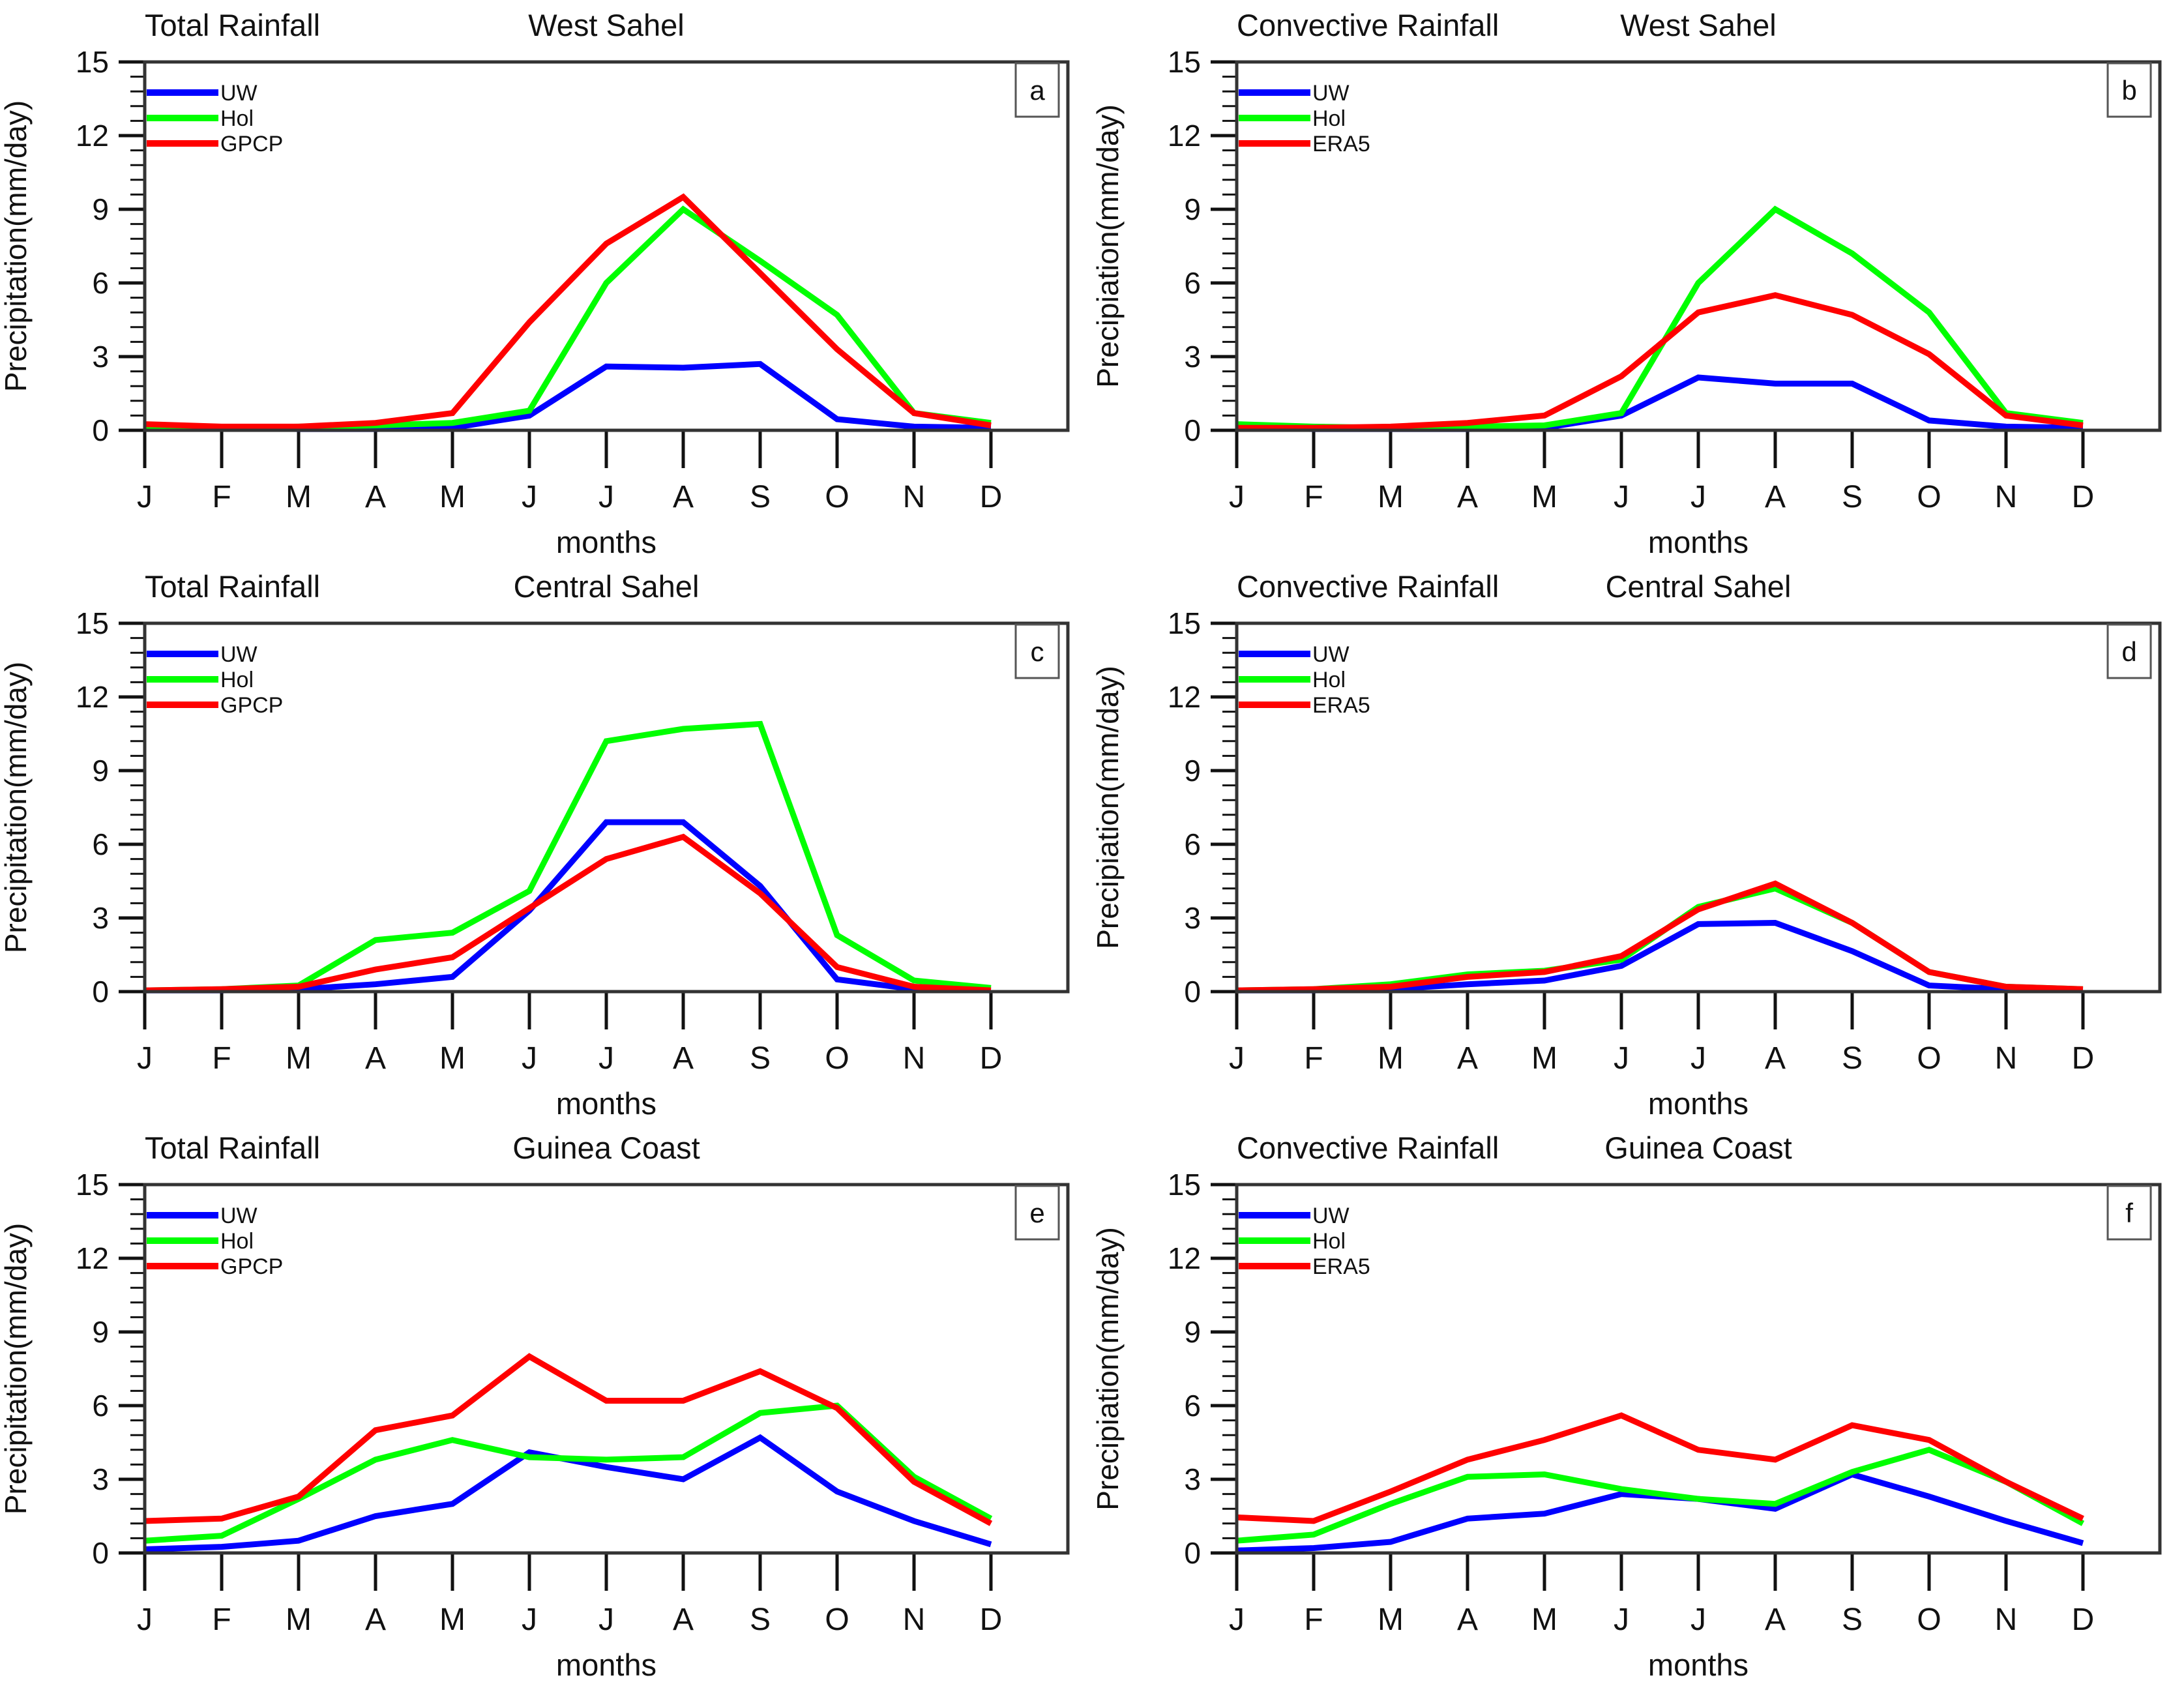 This screenshot has width=2184, height=1684. What do you see at coordinates (1184, 62) in the screenshot?
I see `y-tick-label: 15` at bounding box center [1184, 62].